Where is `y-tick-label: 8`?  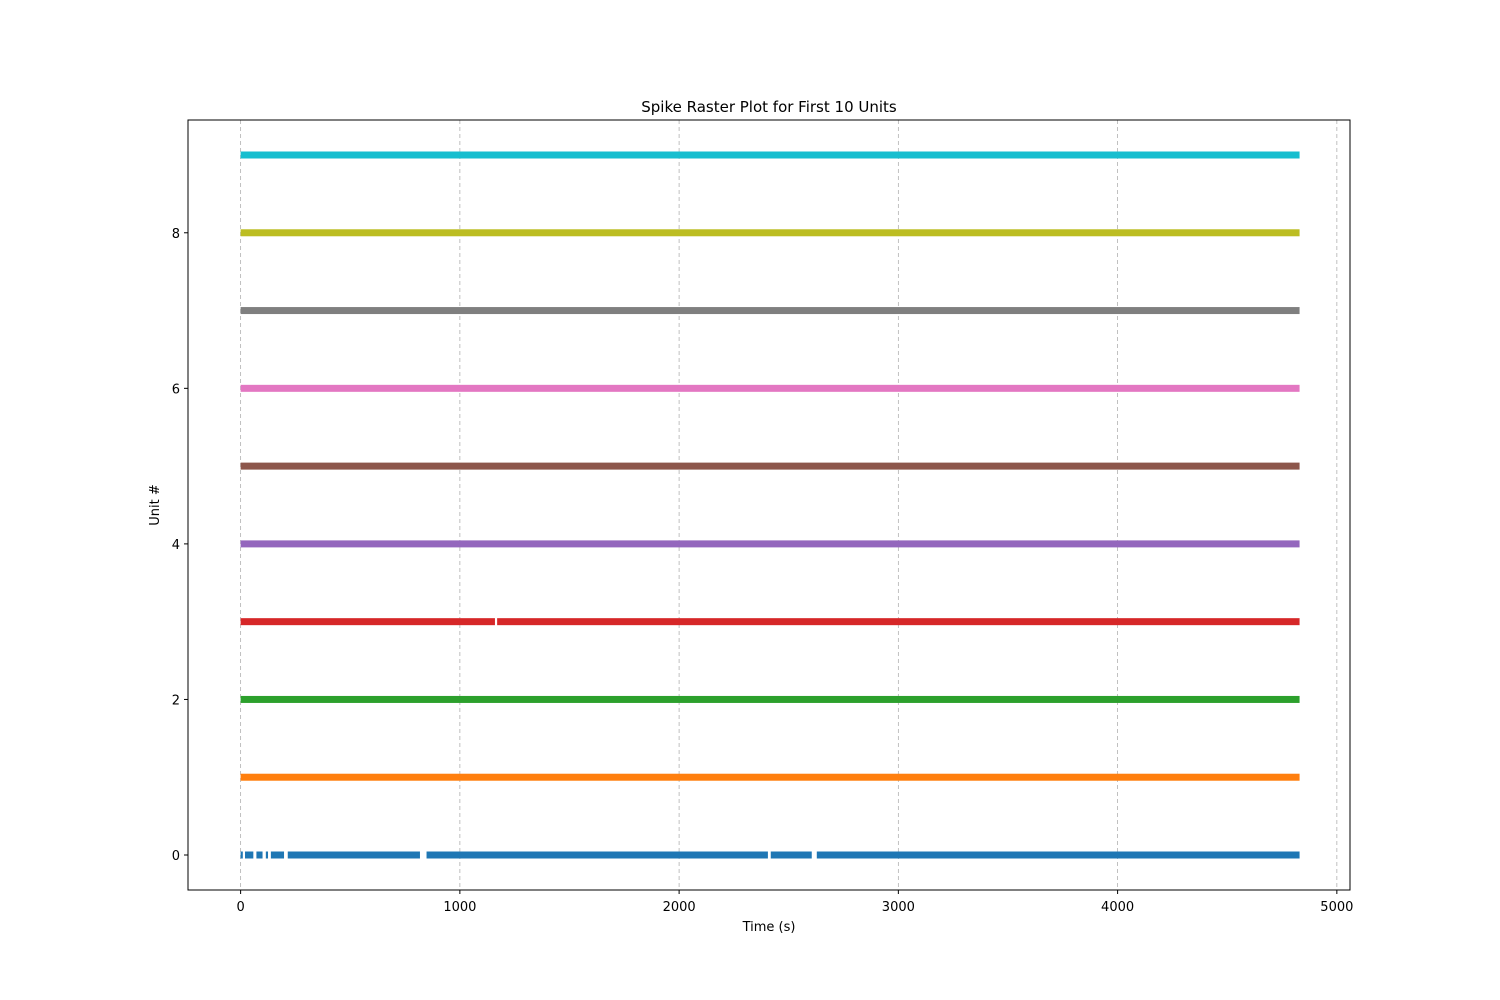
y-tick-label: 8 is located at coordinates (176, 234).